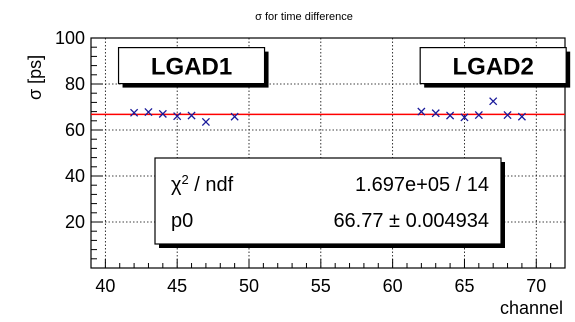 This screenshot has height=322, width=575. I want to click on data-points, so click(328, 112).